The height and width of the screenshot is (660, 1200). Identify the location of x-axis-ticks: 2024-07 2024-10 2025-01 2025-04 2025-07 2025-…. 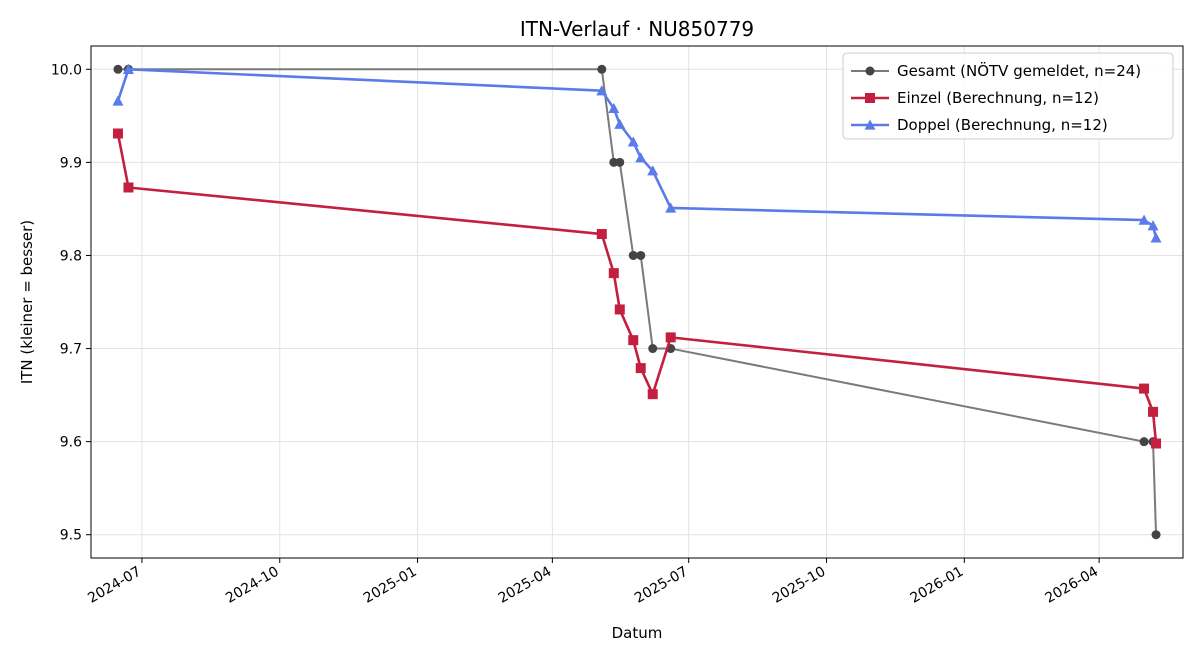
(593, 582).